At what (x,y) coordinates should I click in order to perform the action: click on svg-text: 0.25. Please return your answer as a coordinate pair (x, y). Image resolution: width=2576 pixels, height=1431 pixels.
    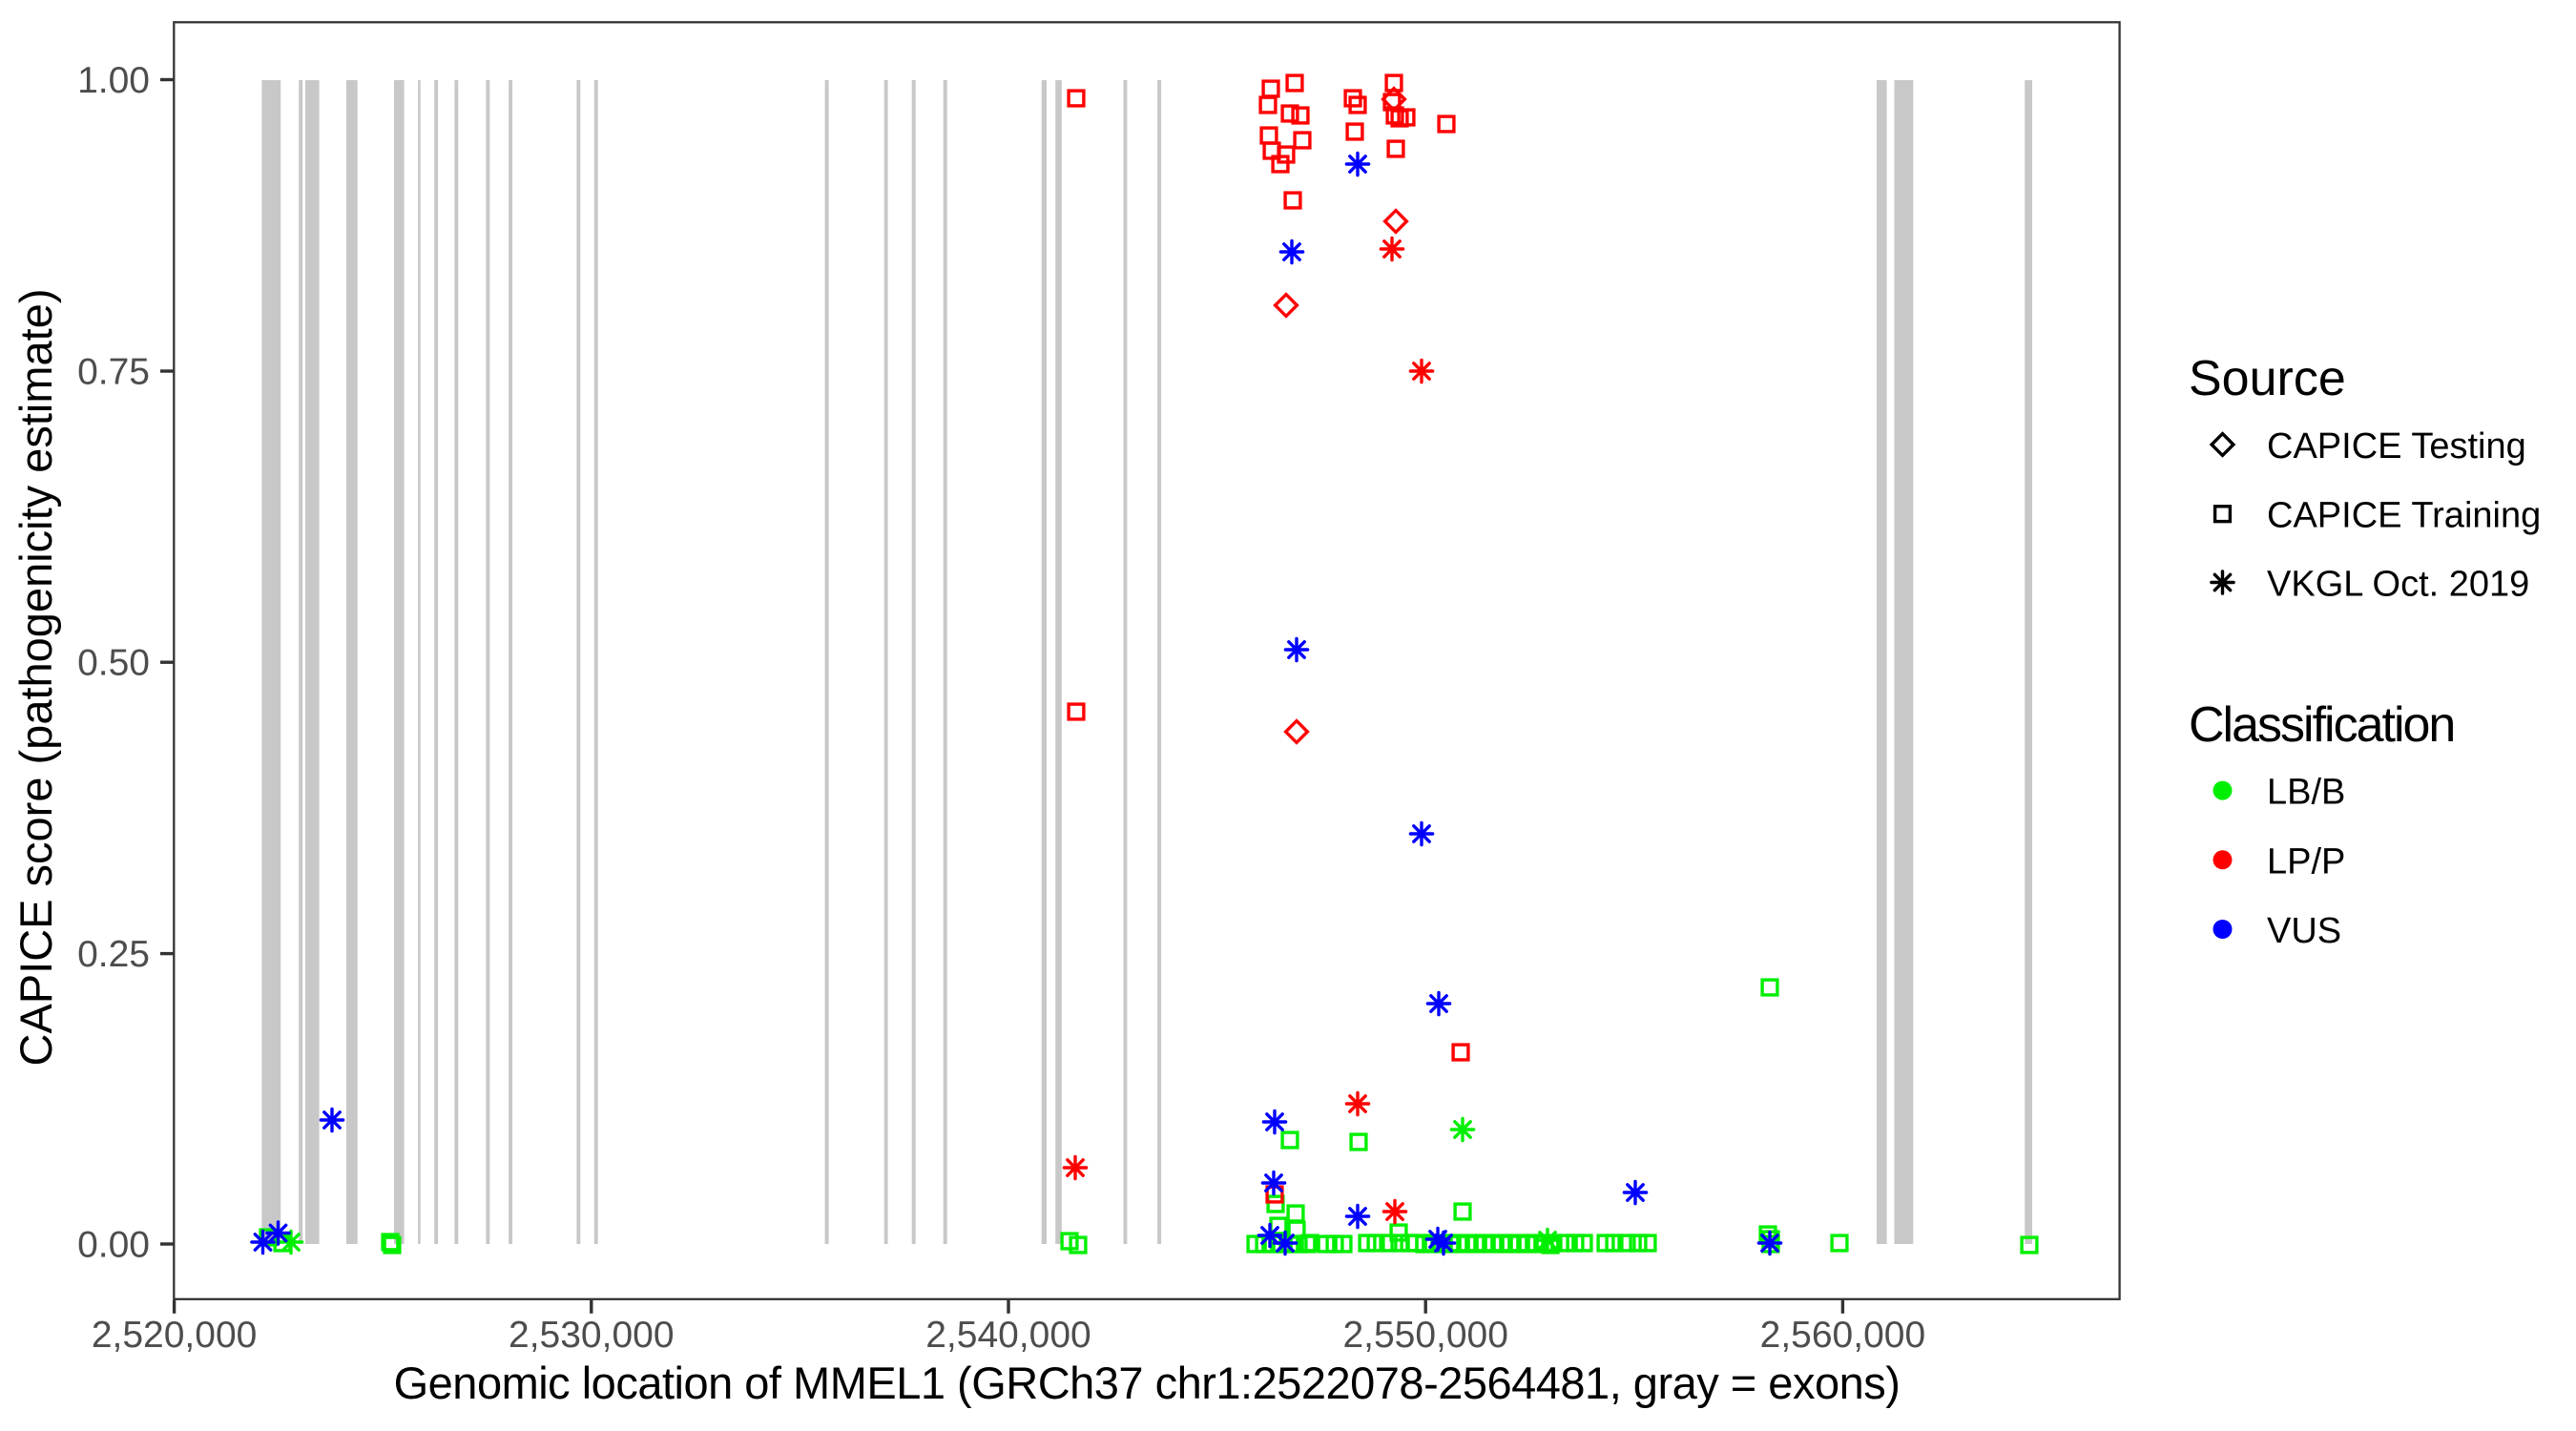
    Looking at the image, I should click on (113, 954).